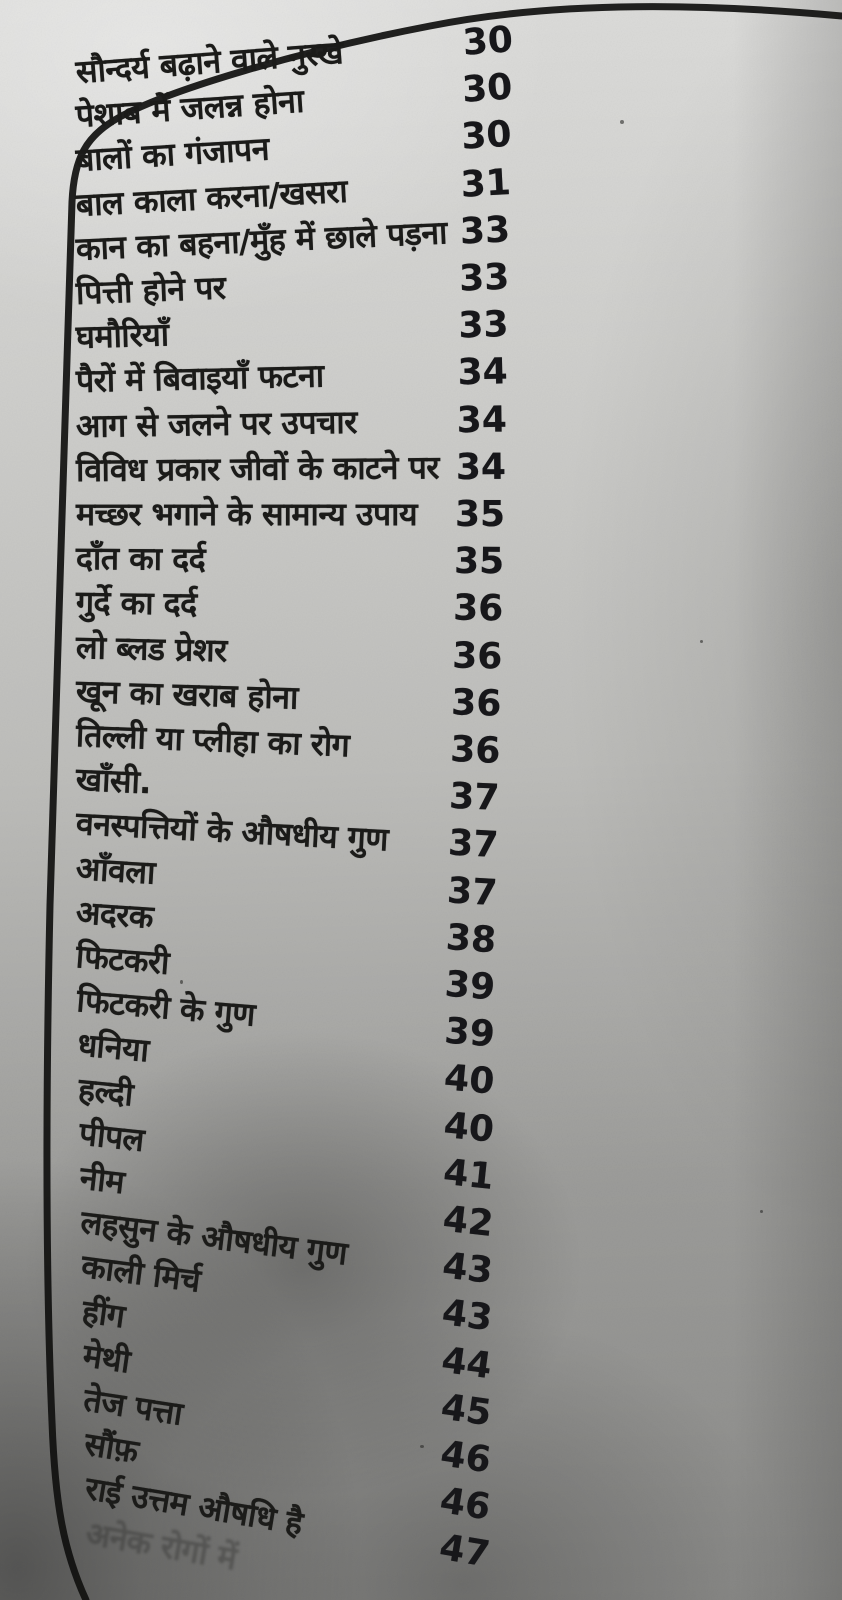 This screenshot has height=1600, width=842. Describe the element at coordinates (485, 183) in the screenshot. I see `toc-page-number: 31` at that location.